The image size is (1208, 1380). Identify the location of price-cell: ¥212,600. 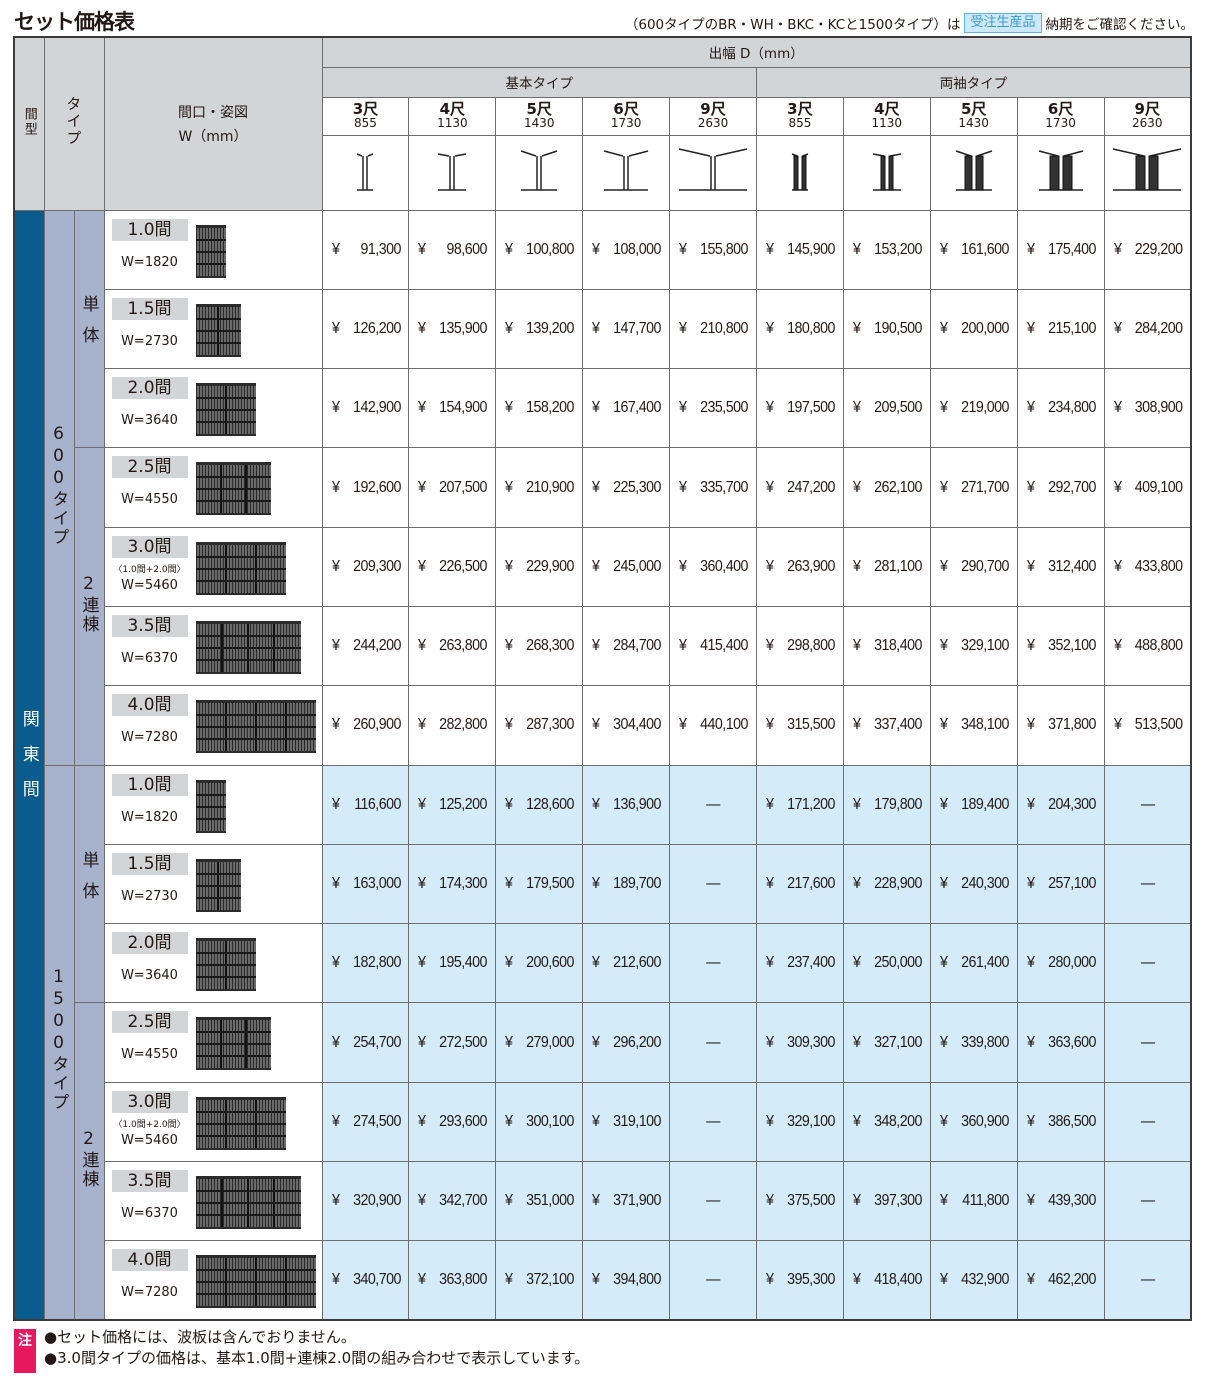
(626, 963).